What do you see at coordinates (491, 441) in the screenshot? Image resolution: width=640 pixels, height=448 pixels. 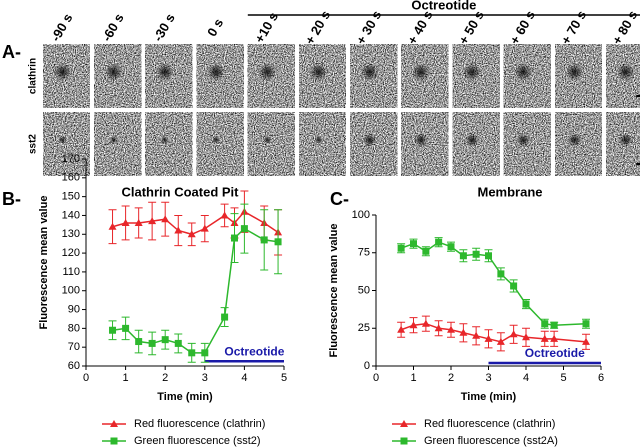 I see `legend-label: Green fluorescence (sst2A)` at bounding box center [491, 441].